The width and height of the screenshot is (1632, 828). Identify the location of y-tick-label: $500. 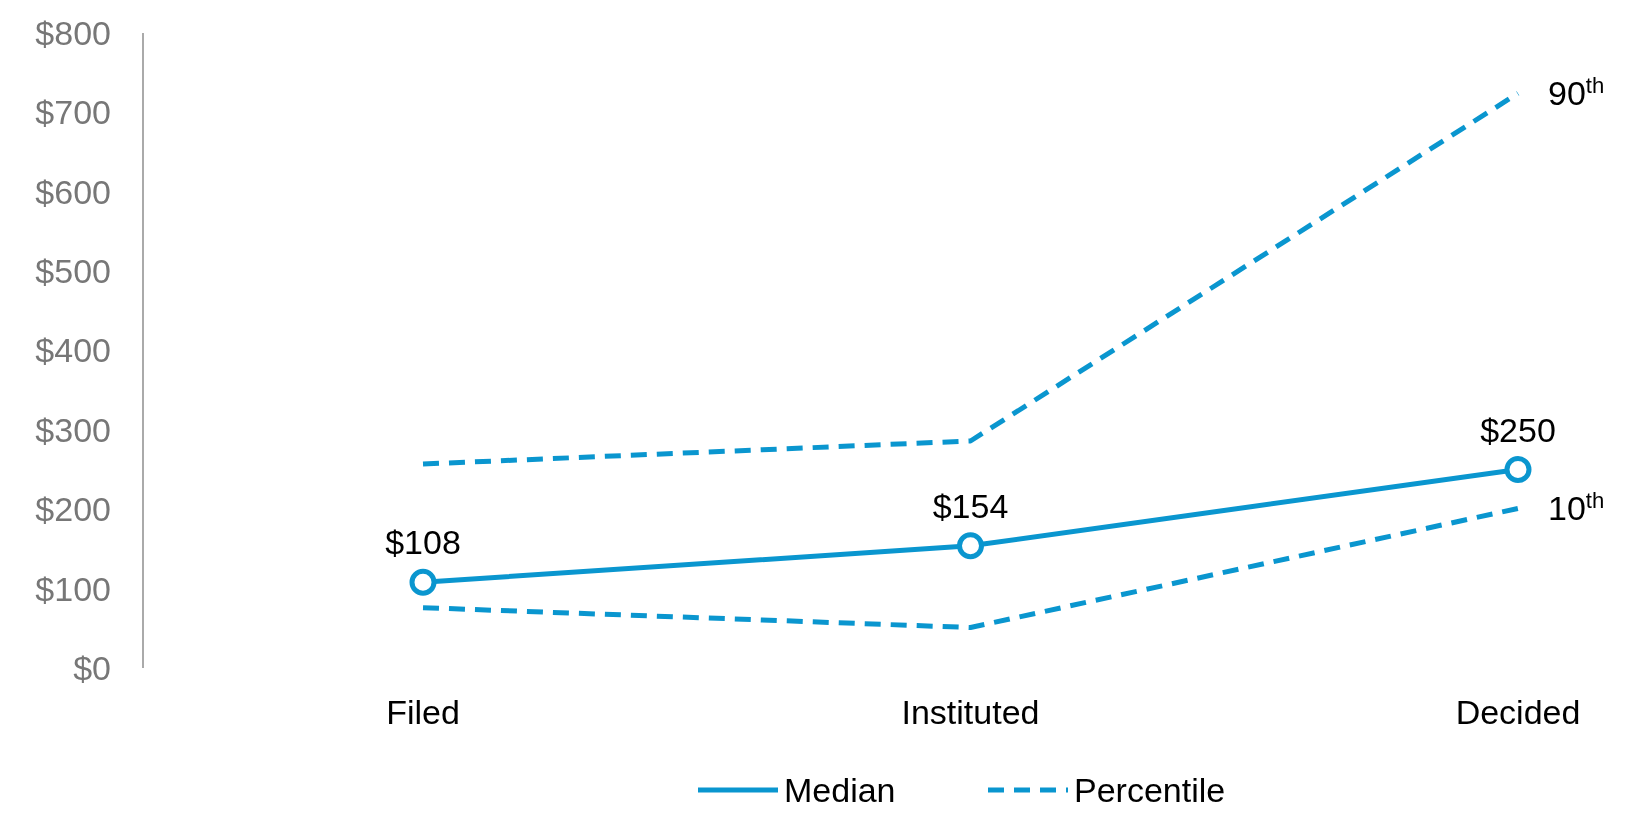
(73, 271).